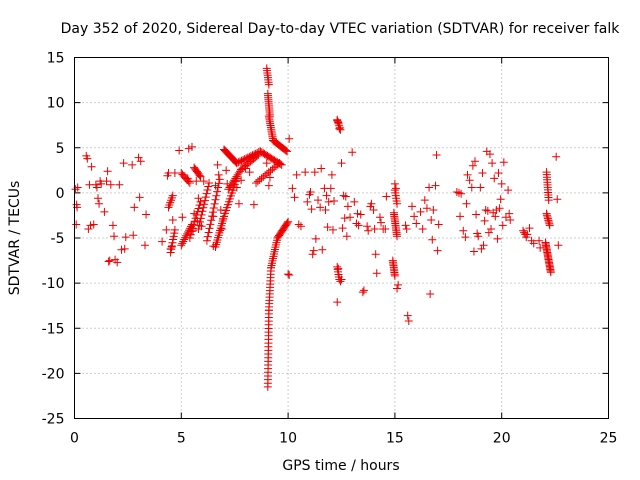 The height and width of the screenshot is (480, 640). Describe the element at coordinates (288, 439) in the screenshot. I see `x-tick-label: 10` at that location.